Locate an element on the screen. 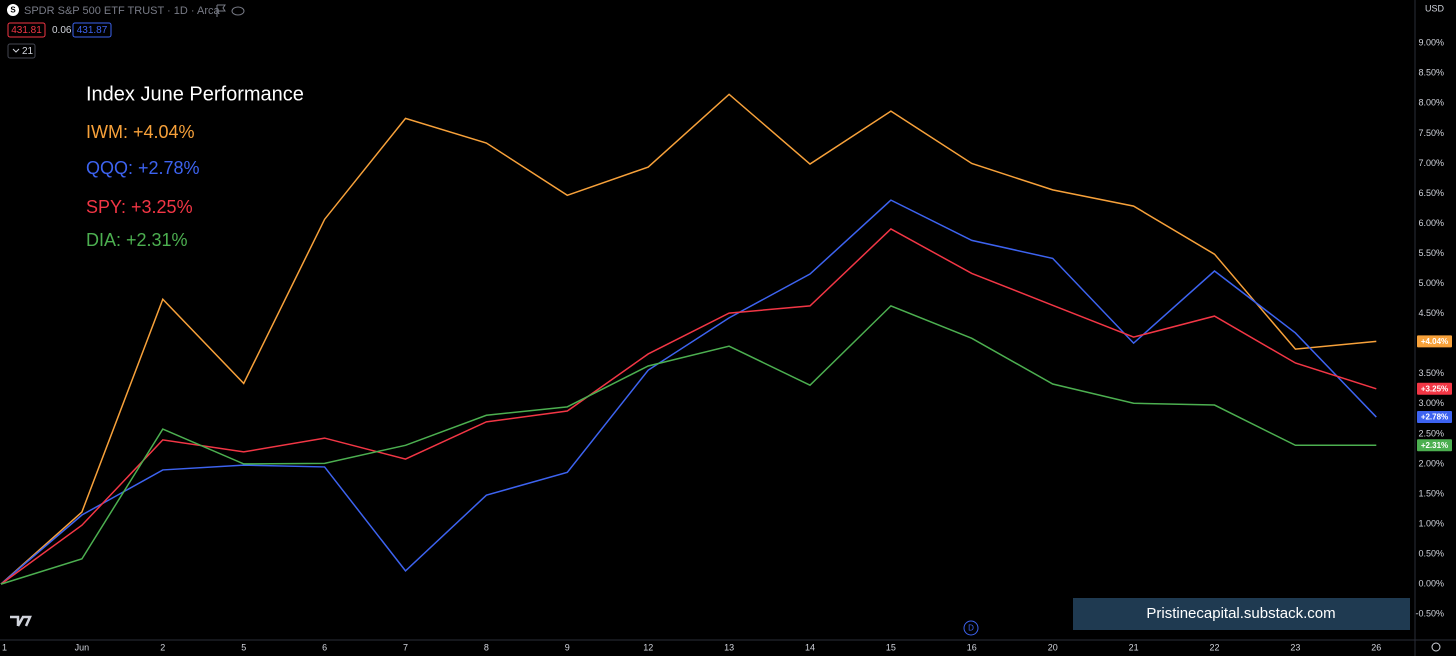 The width and height of the screenshot is (1456, 656). bid-box is located at coordinates (26, 30).